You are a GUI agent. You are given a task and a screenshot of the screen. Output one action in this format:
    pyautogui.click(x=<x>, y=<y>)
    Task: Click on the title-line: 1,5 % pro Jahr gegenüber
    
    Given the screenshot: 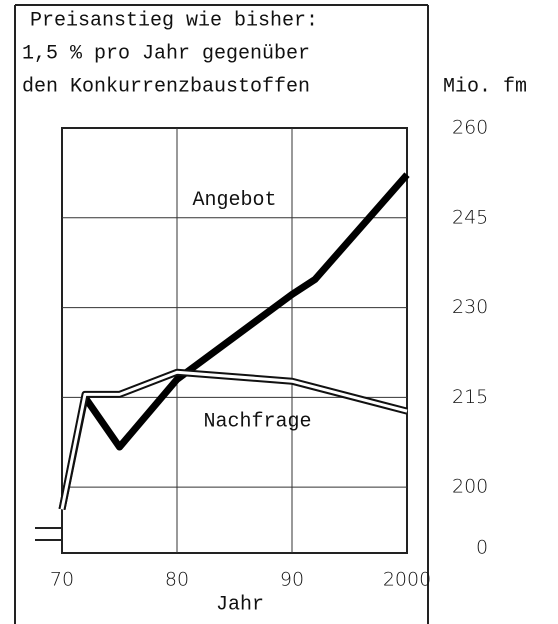 What is the action you would take?
    pyautogui.click(x=166, y=53)
    